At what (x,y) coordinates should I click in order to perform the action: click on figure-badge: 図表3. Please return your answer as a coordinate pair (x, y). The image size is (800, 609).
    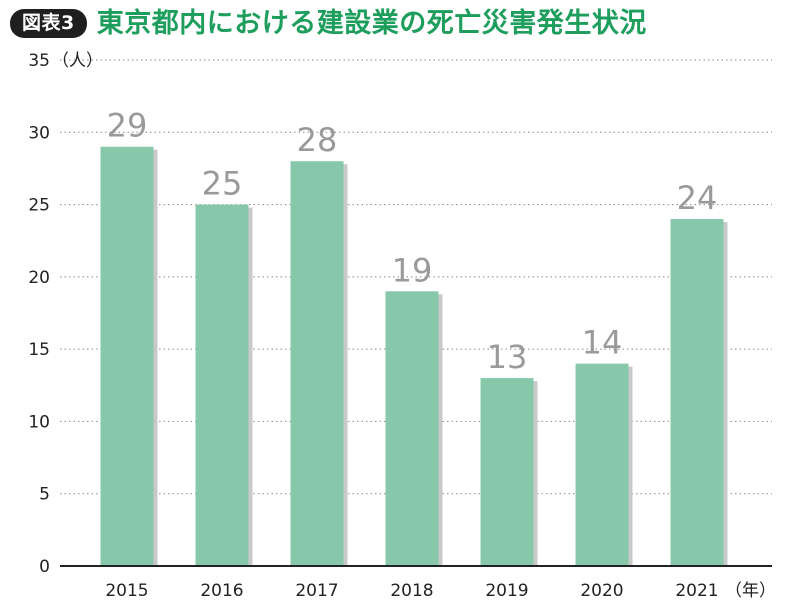
    Looking at the image, I should click on (48, 23).